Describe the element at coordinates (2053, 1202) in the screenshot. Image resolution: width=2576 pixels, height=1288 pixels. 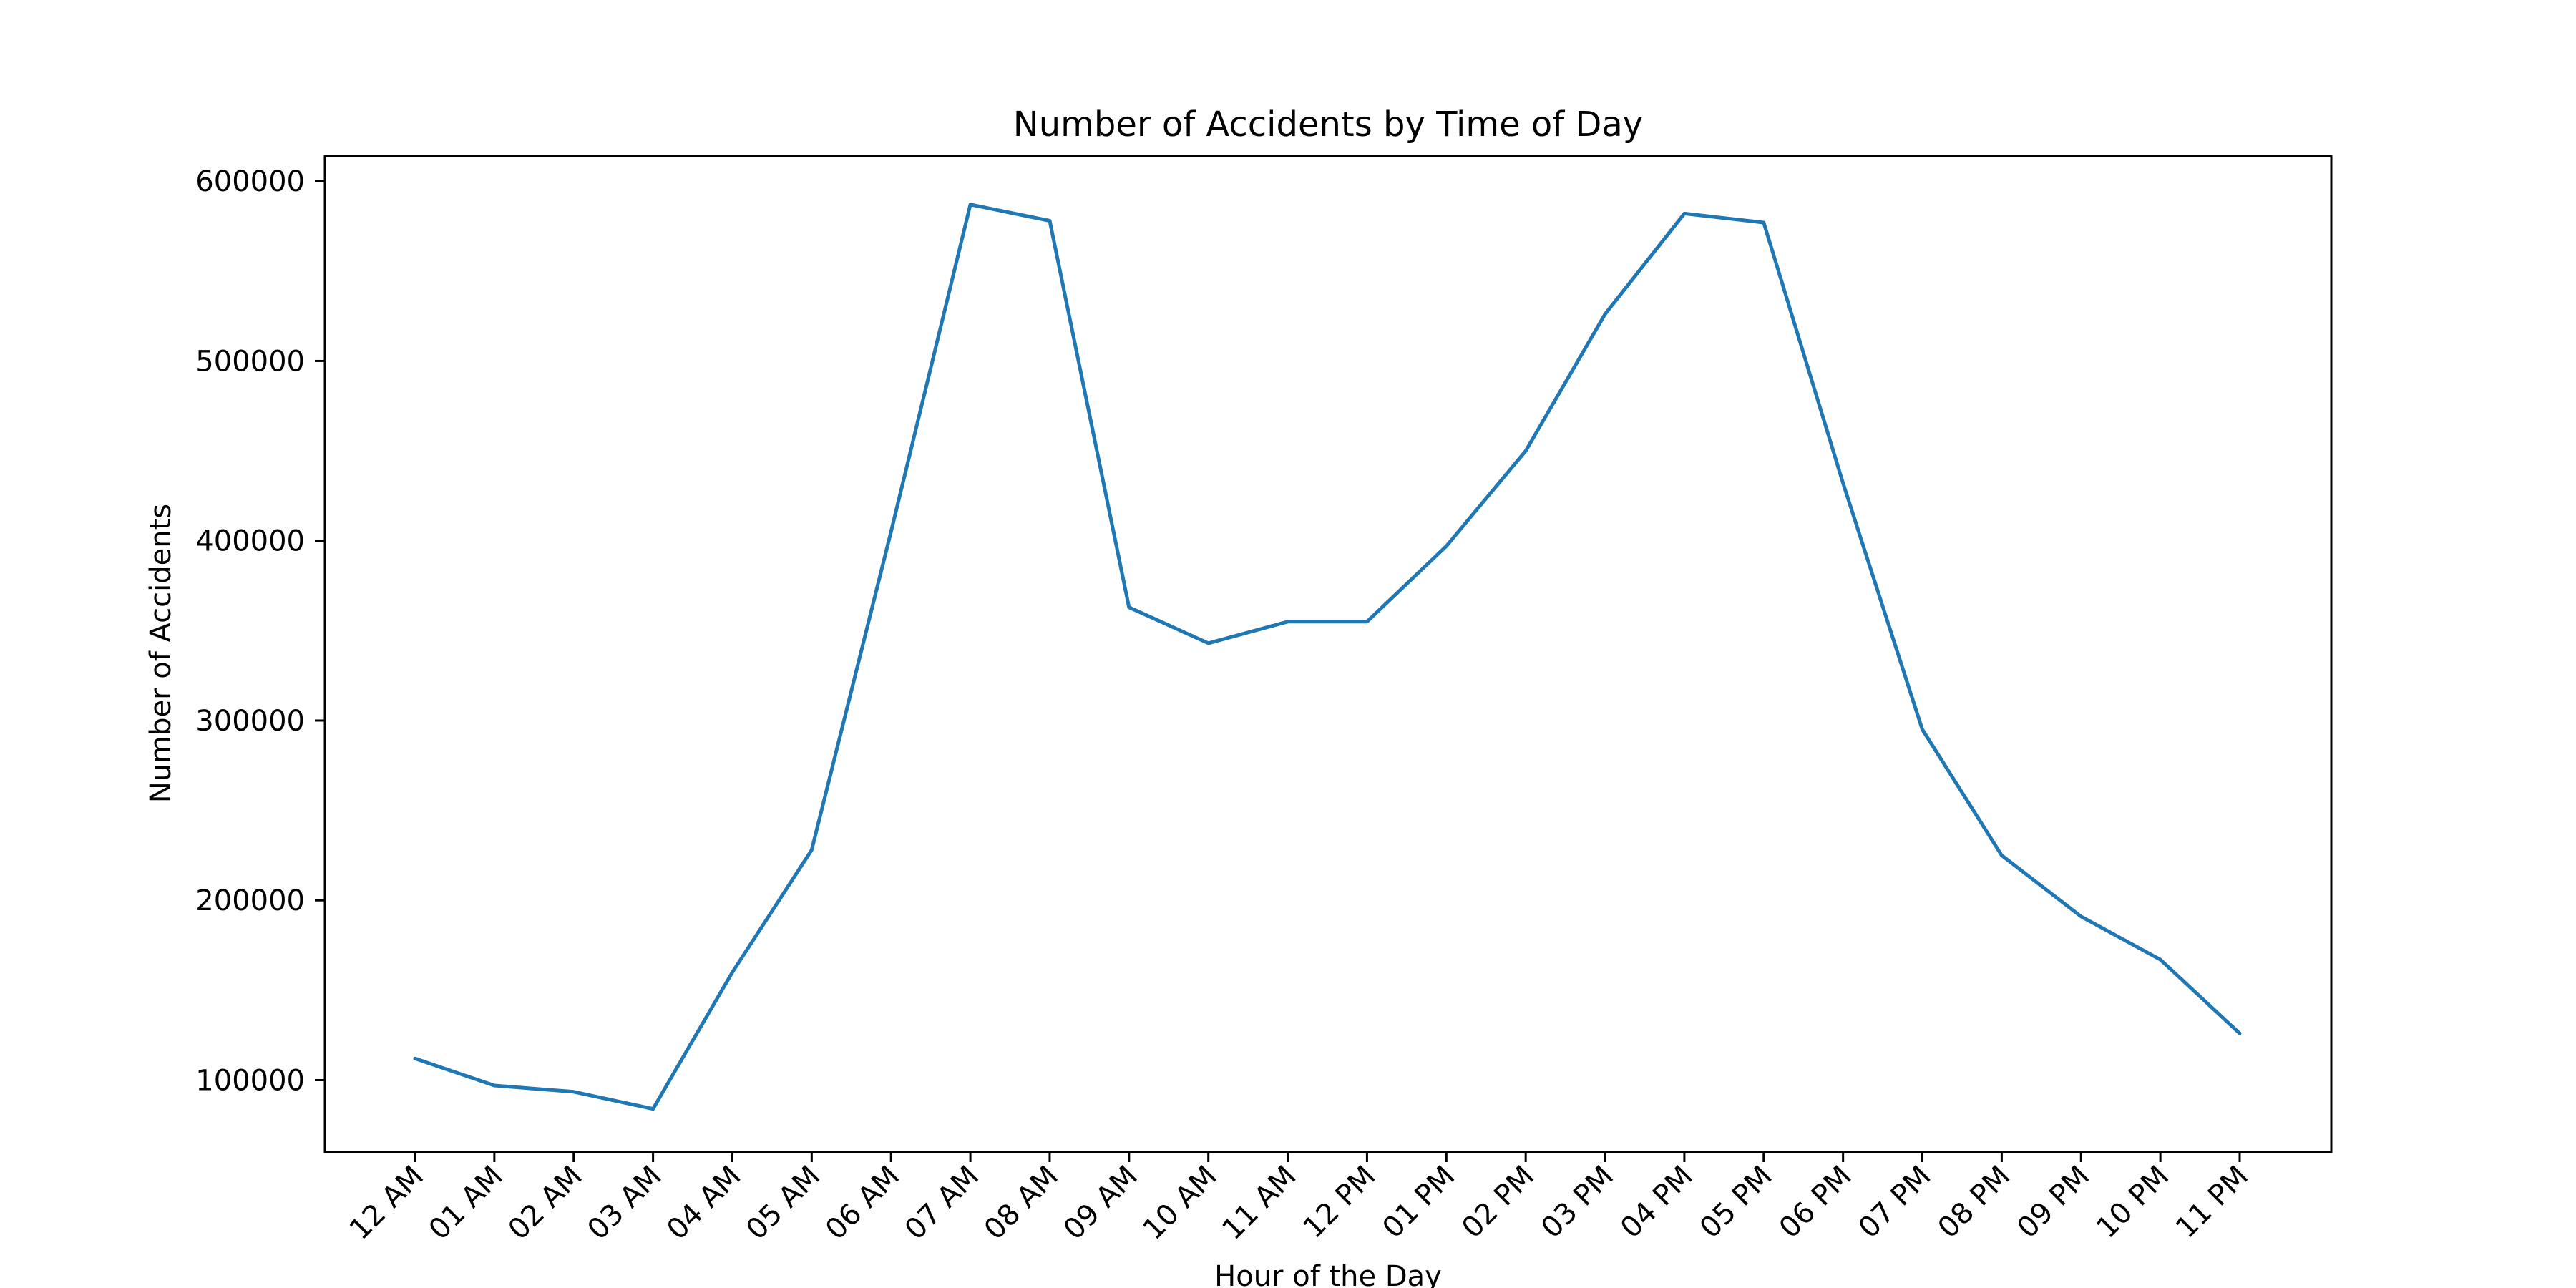
I see `x-tick-label: 09 PM` at that location.